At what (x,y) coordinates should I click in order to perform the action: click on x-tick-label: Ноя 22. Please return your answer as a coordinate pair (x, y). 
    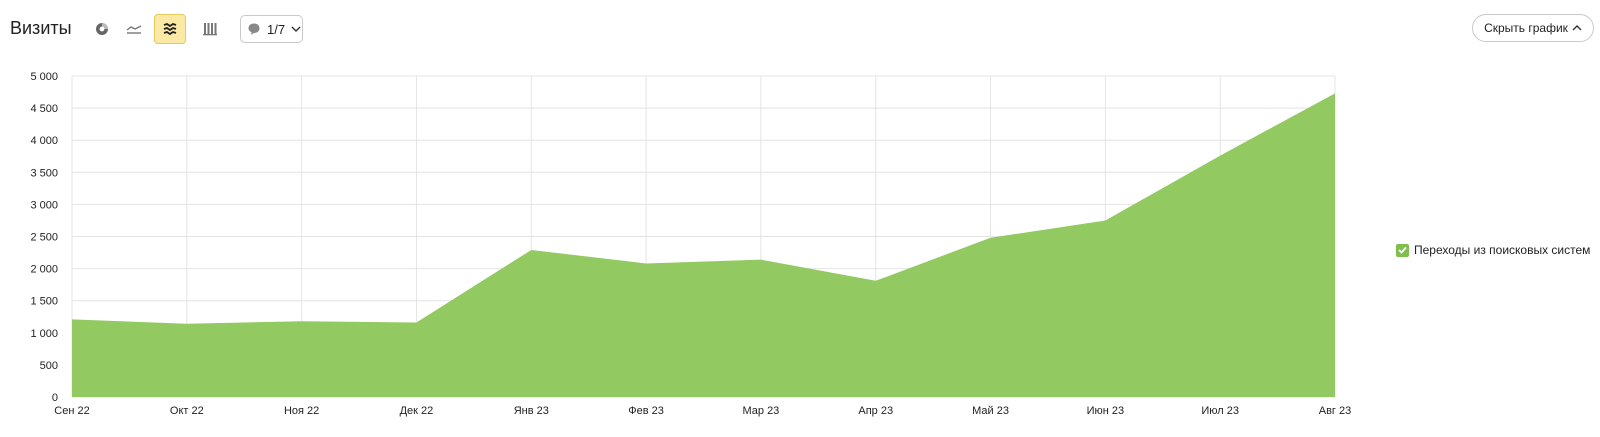
    Looking at the image, I should click on (301, 411).